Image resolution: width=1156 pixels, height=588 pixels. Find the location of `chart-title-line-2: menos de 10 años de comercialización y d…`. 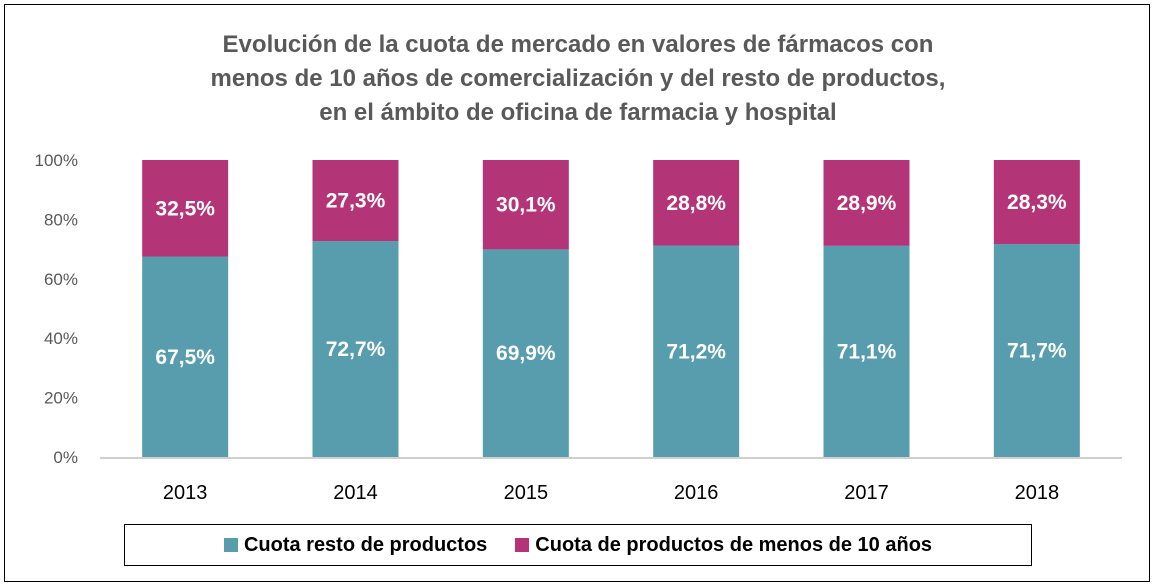

chart-title-line-2: menos de 10 años de comercialización y d… is located at coordinates (578, 78).